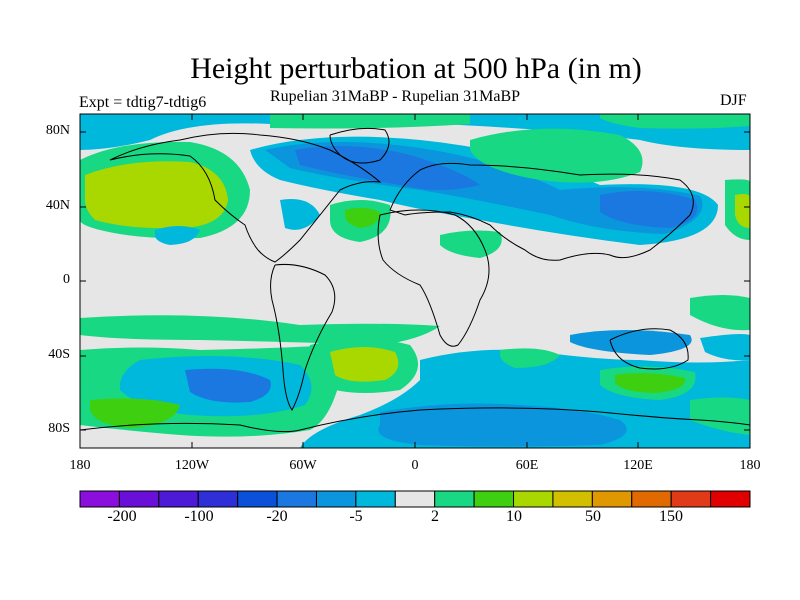 The height and width of the screenshot is (600, 800). What do you see at coordinates (122, 516) in the screenshot?
I see `colorbar-label: -200` at bounding box center [122, 516].